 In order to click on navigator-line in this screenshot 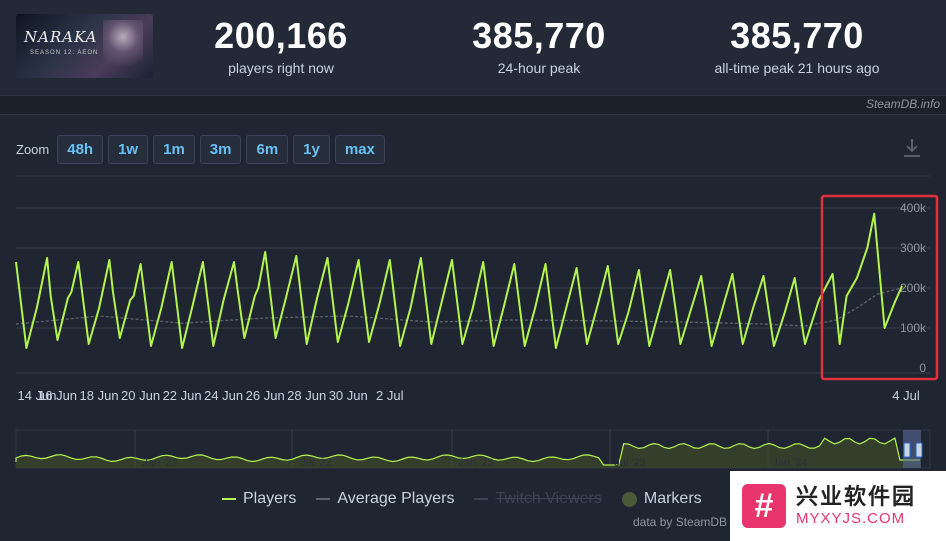, I will do `click(467, 451)`.